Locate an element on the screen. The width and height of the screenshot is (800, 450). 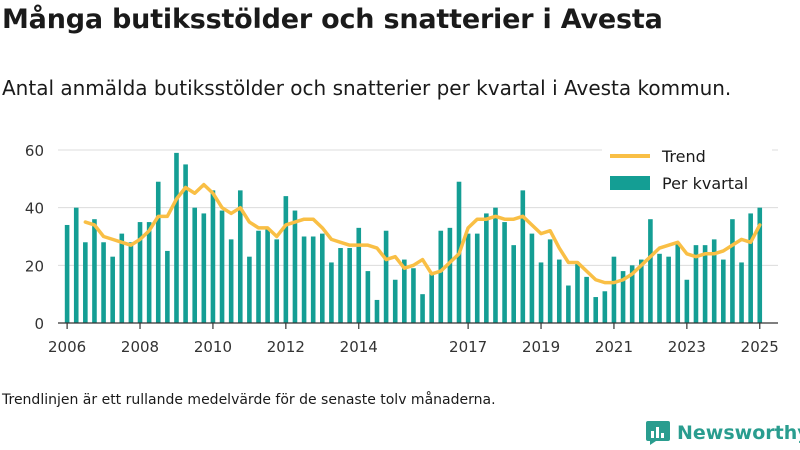
legend-trend-label: Trend is located at coordinates (683, 156).